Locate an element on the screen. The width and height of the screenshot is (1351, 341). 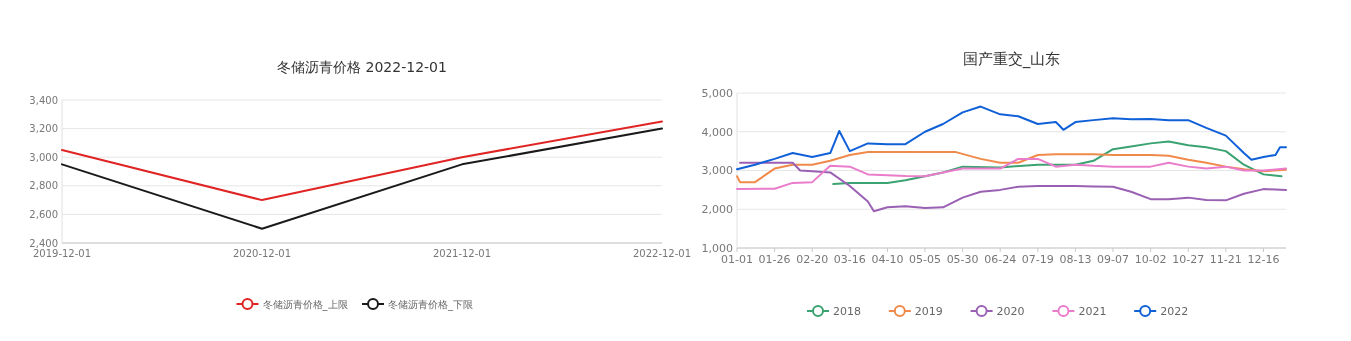
y-tick-label: 1,000 is located at coordinates (717, 248).